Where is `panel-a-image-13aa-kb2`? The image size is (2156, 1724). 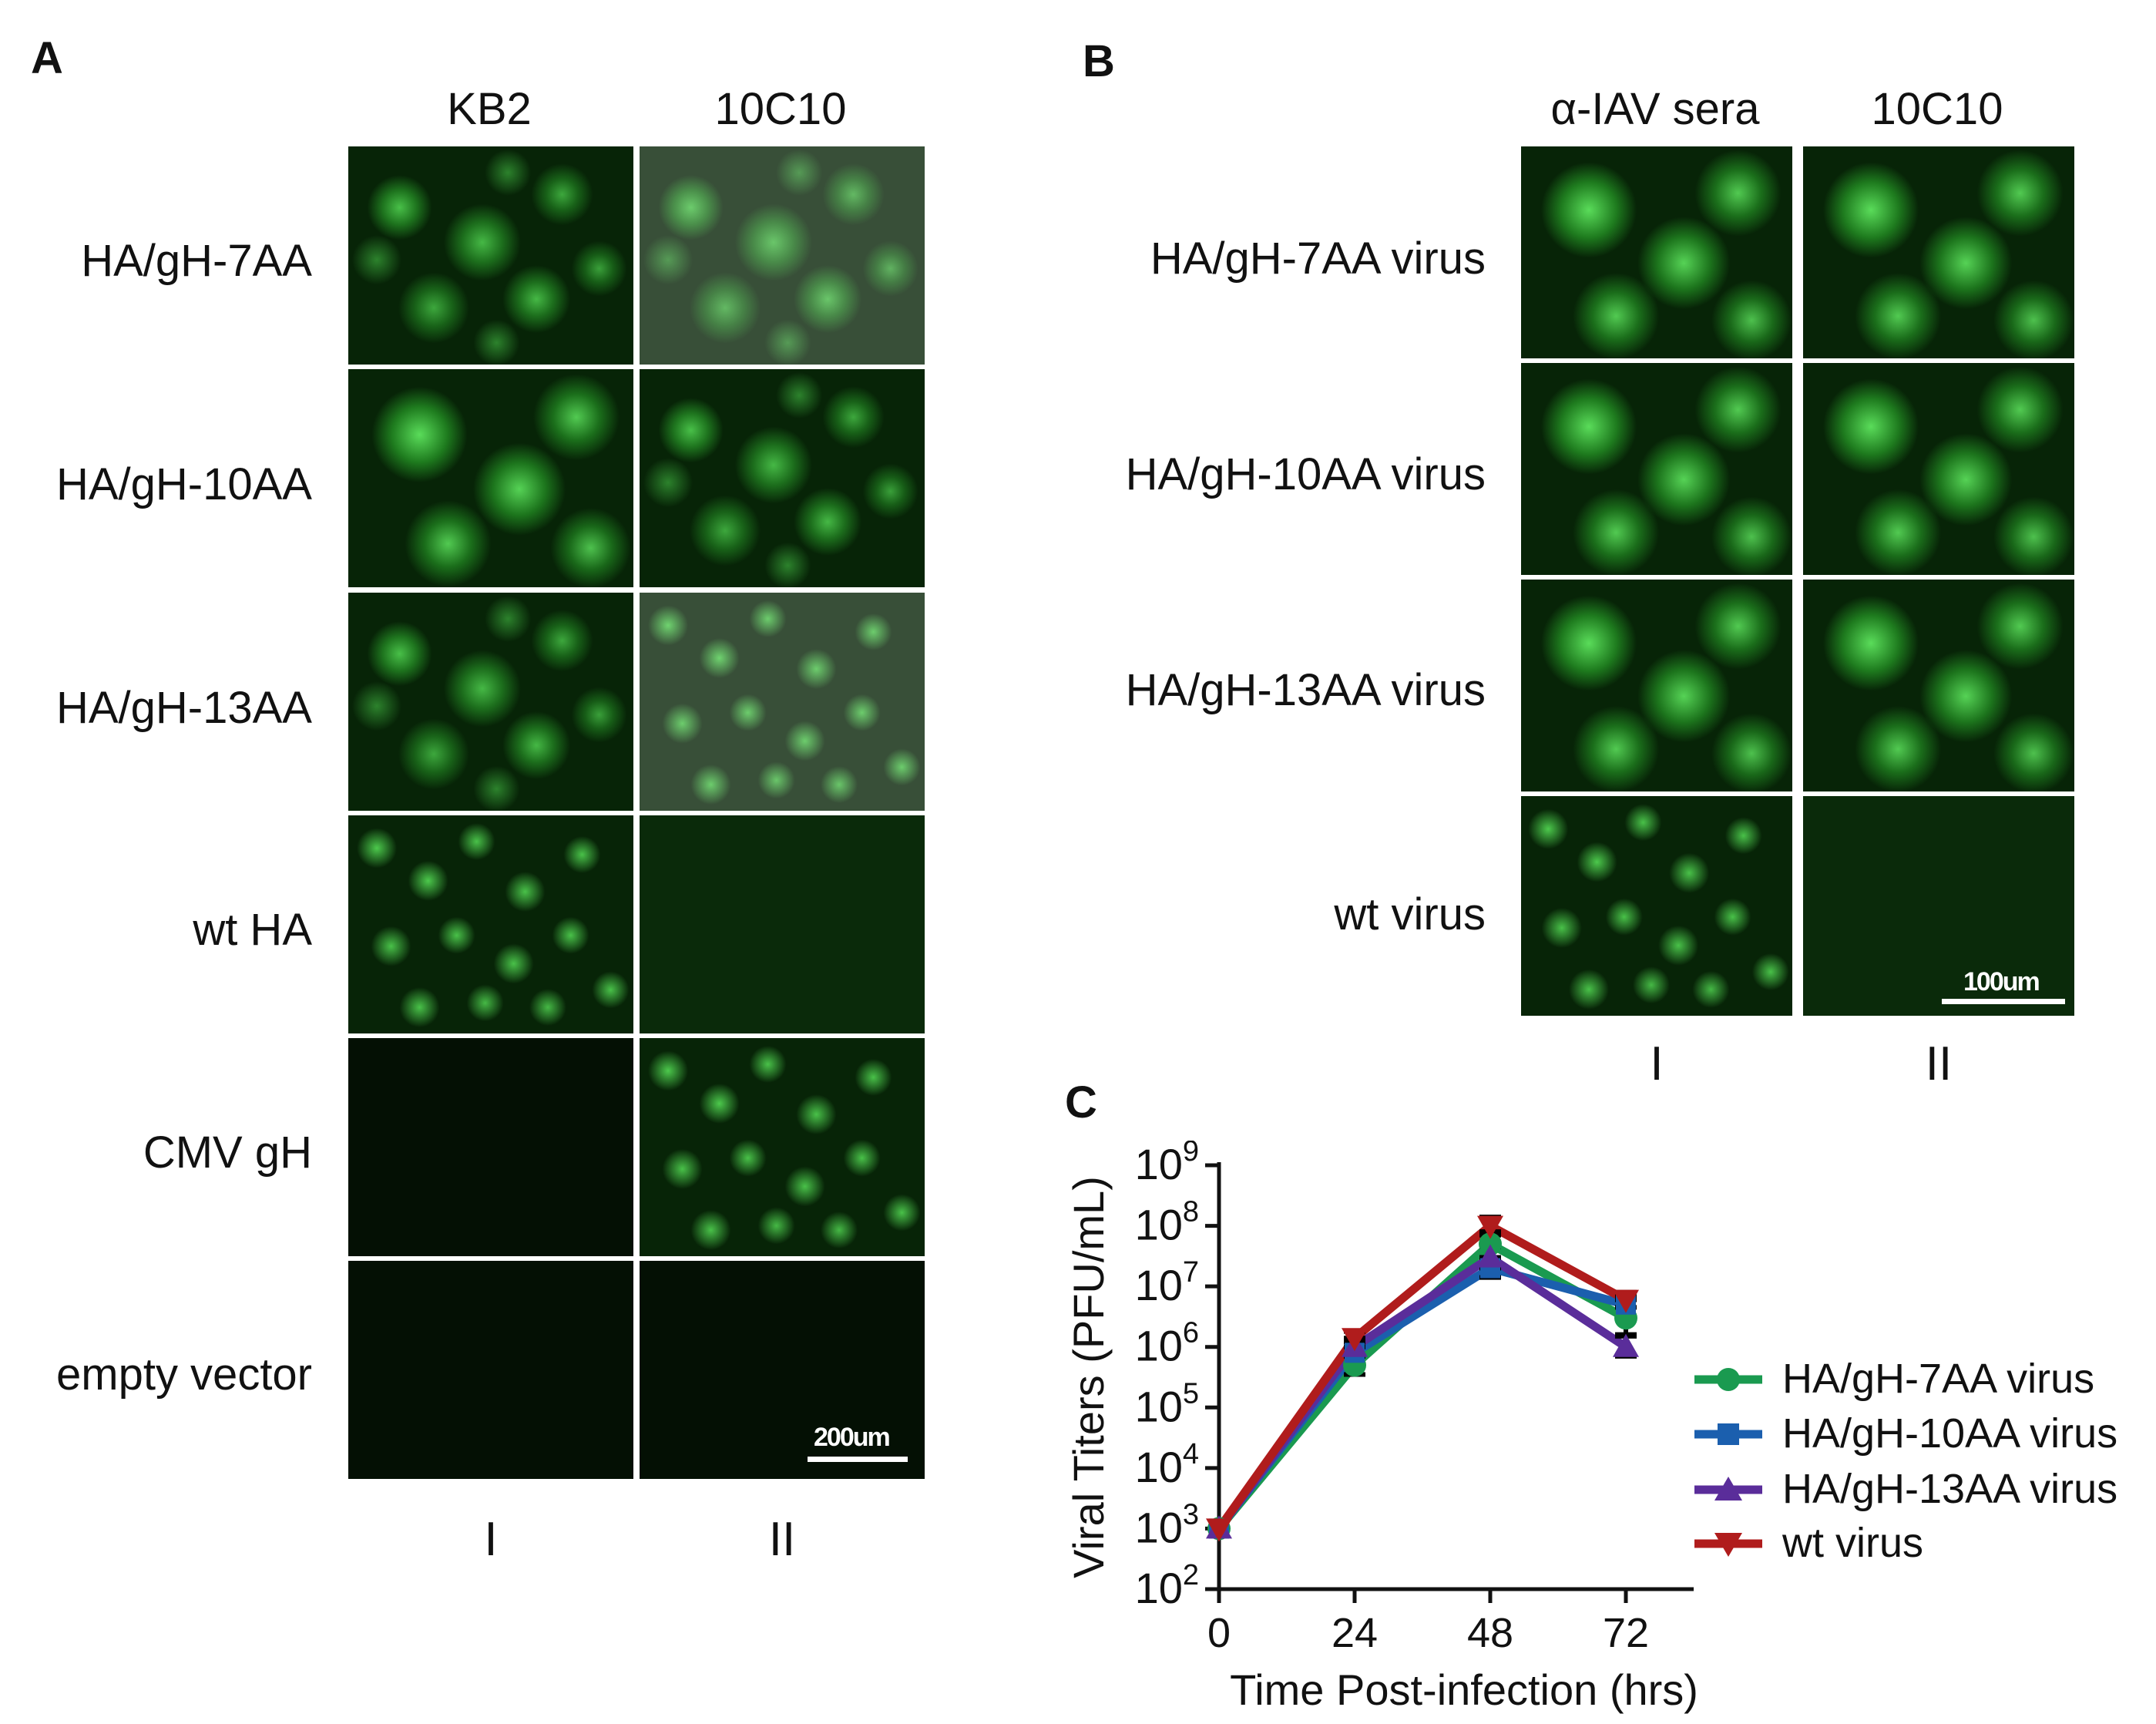 panel-a-image-13aa-kb2 is located at coordinates (490, 702).